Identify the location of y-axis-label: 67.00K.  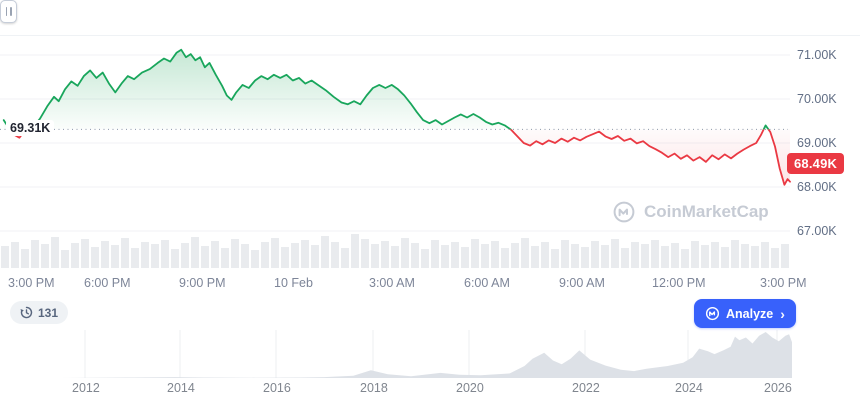
(817, 231).